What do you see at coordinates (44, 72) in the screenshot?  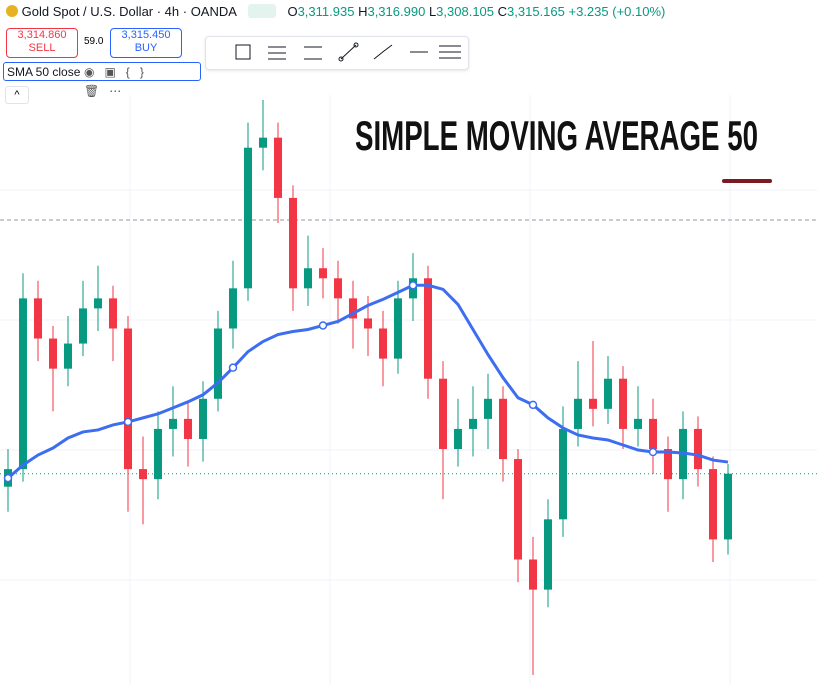 I see `indicator-label: SMA 50 close` at bounding box center [44, 72].